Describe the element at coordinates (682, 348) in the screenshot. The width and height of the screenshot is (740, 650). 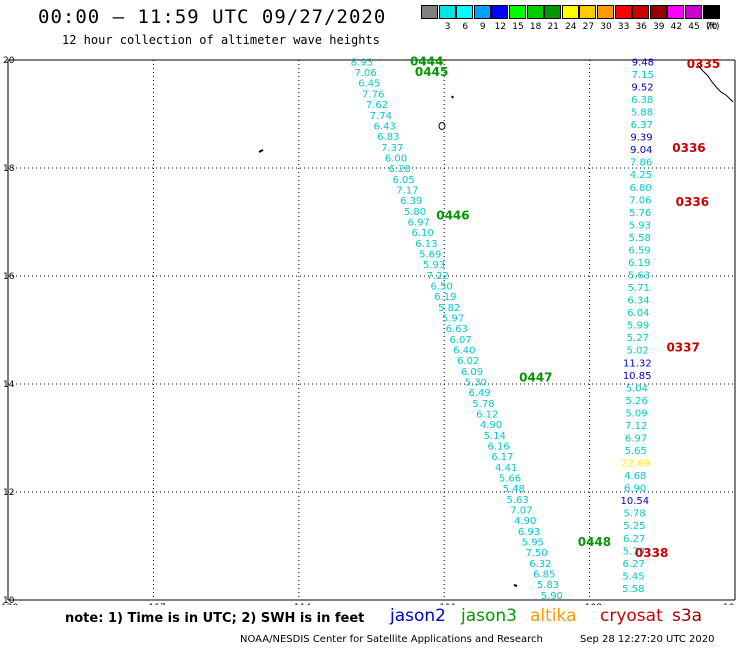
I see `pass-time-label: 0337` at that location.